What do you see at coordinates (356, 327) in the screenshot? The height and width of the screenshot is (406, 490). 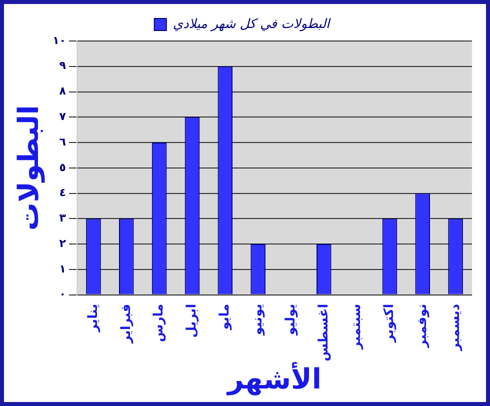 I see `x-tick-label: سبتمبر` at bounding box center [356, 327].